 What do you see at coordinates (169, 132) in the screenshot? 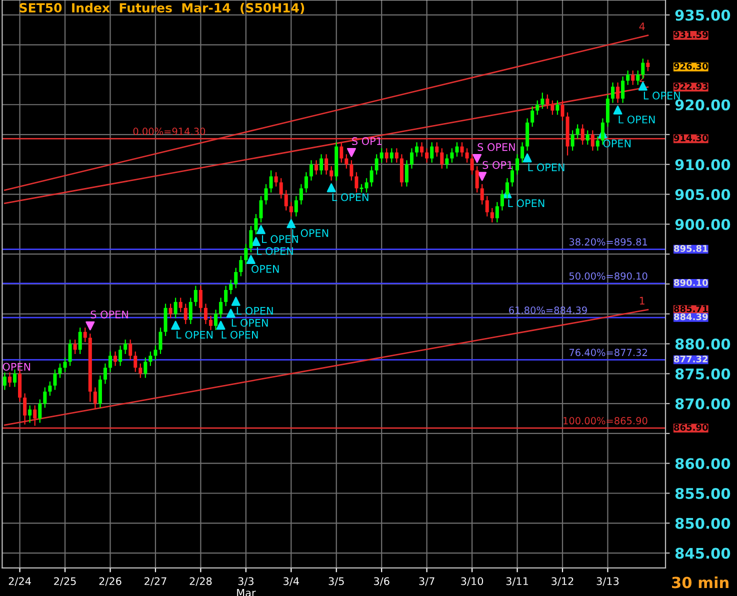
I see `ref-line-label: 0.00%=914.30` at bounding box center [169, 132].